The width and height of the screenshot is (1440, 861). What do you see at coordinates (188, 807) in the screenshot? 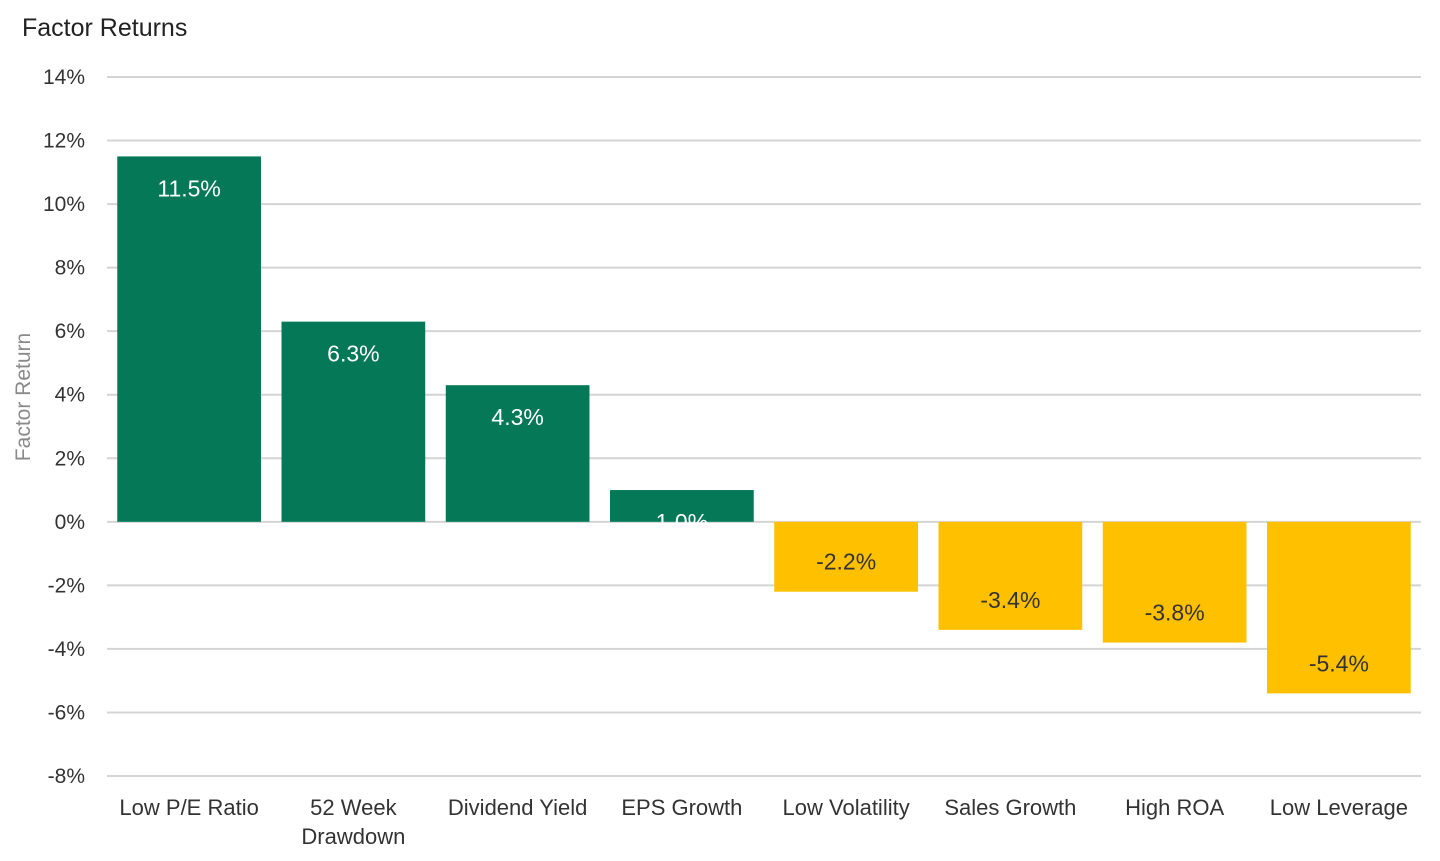
I see `x-tick-label: Low P/E Ratio` at bounding box center [188, 807].